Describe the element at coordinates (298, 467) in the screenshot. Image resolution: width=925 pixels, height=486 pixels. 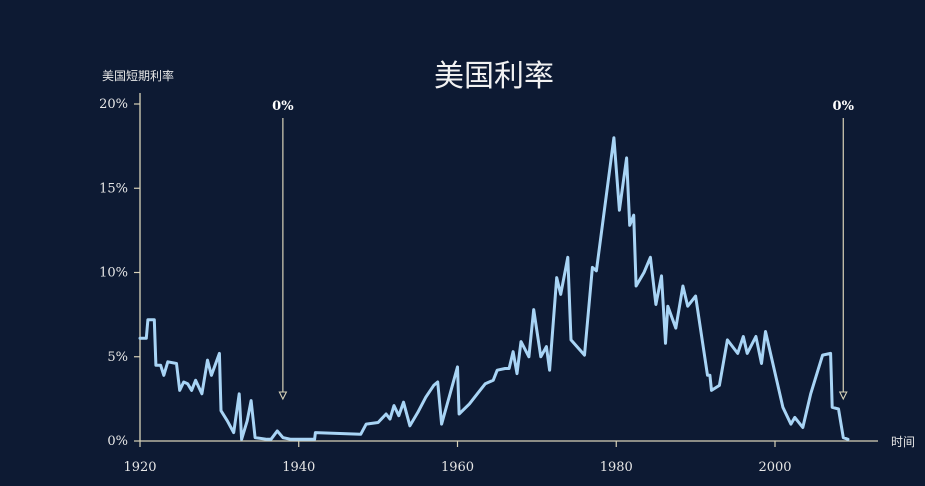
I see `x-tick-label: 1940` at that location.